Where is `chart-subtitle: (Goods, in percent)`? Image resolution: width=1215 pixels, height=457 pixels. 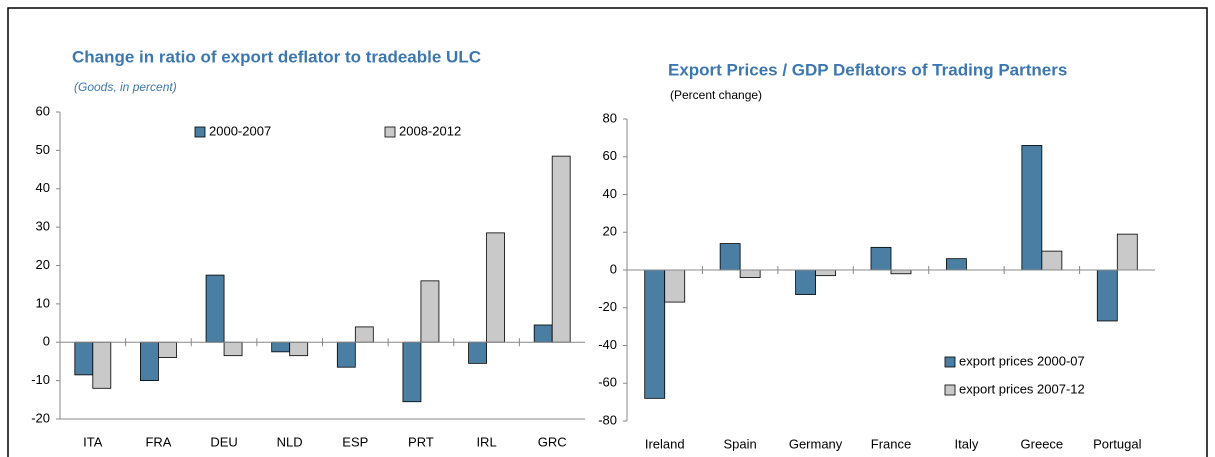 chart-subtitle: (Goods, in percent) is located at coordinates (125, 87).